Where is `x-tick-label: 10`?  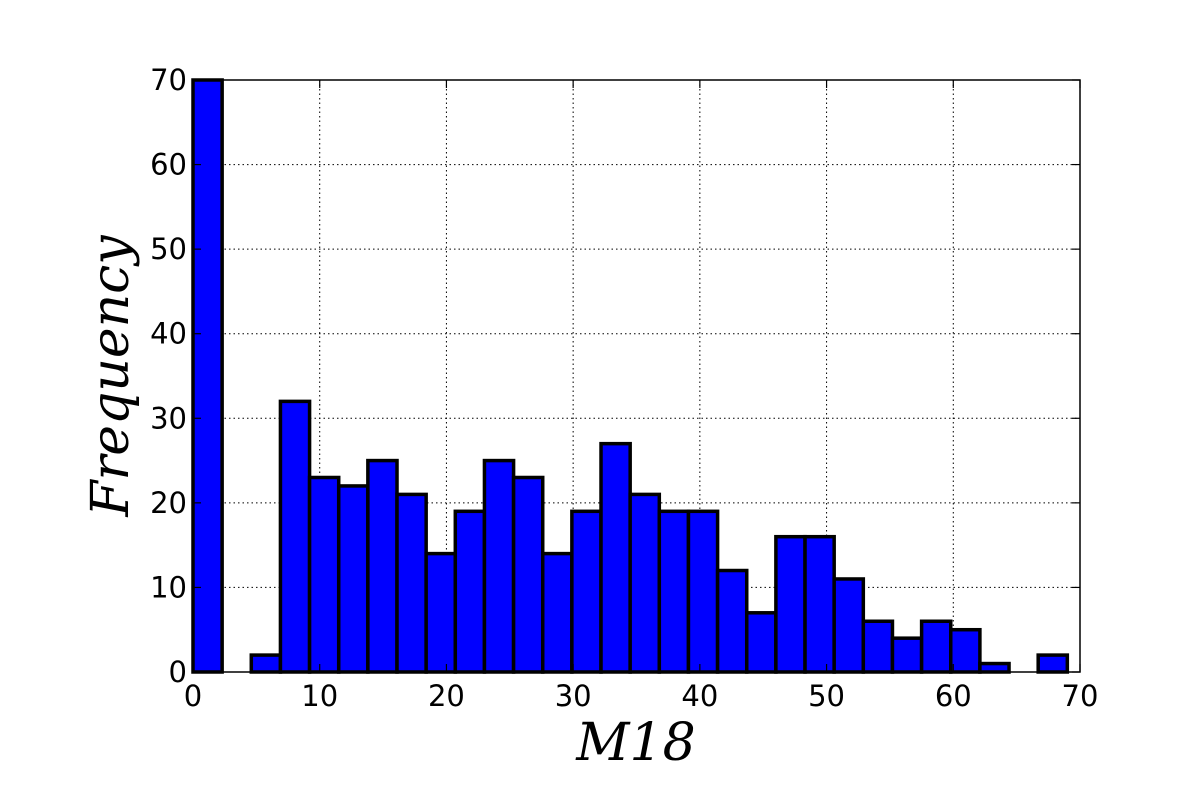
x-tick-label: 10 is located at coordinates (319, 696).